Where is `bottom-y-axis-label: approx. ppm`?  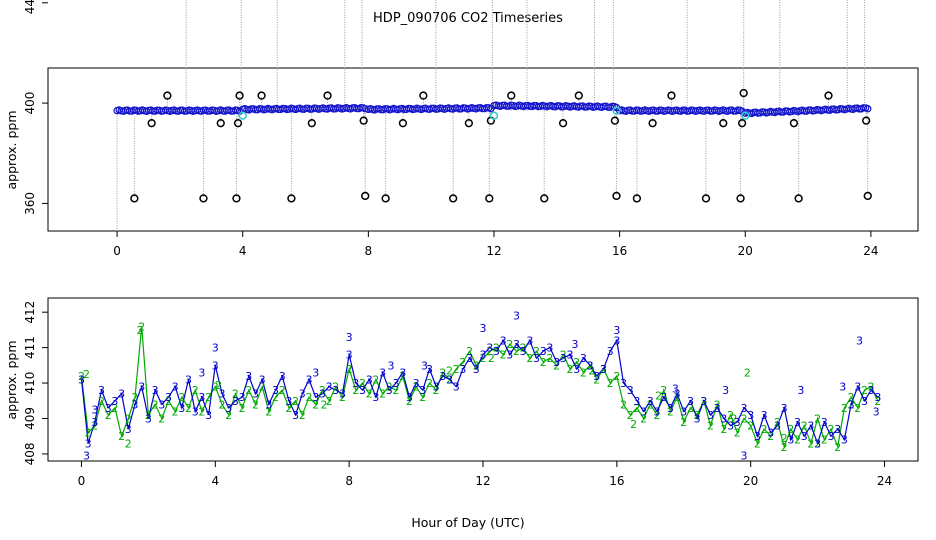
bottom-y-axis-label: approx. ppm is located at coordinates (11, 379).